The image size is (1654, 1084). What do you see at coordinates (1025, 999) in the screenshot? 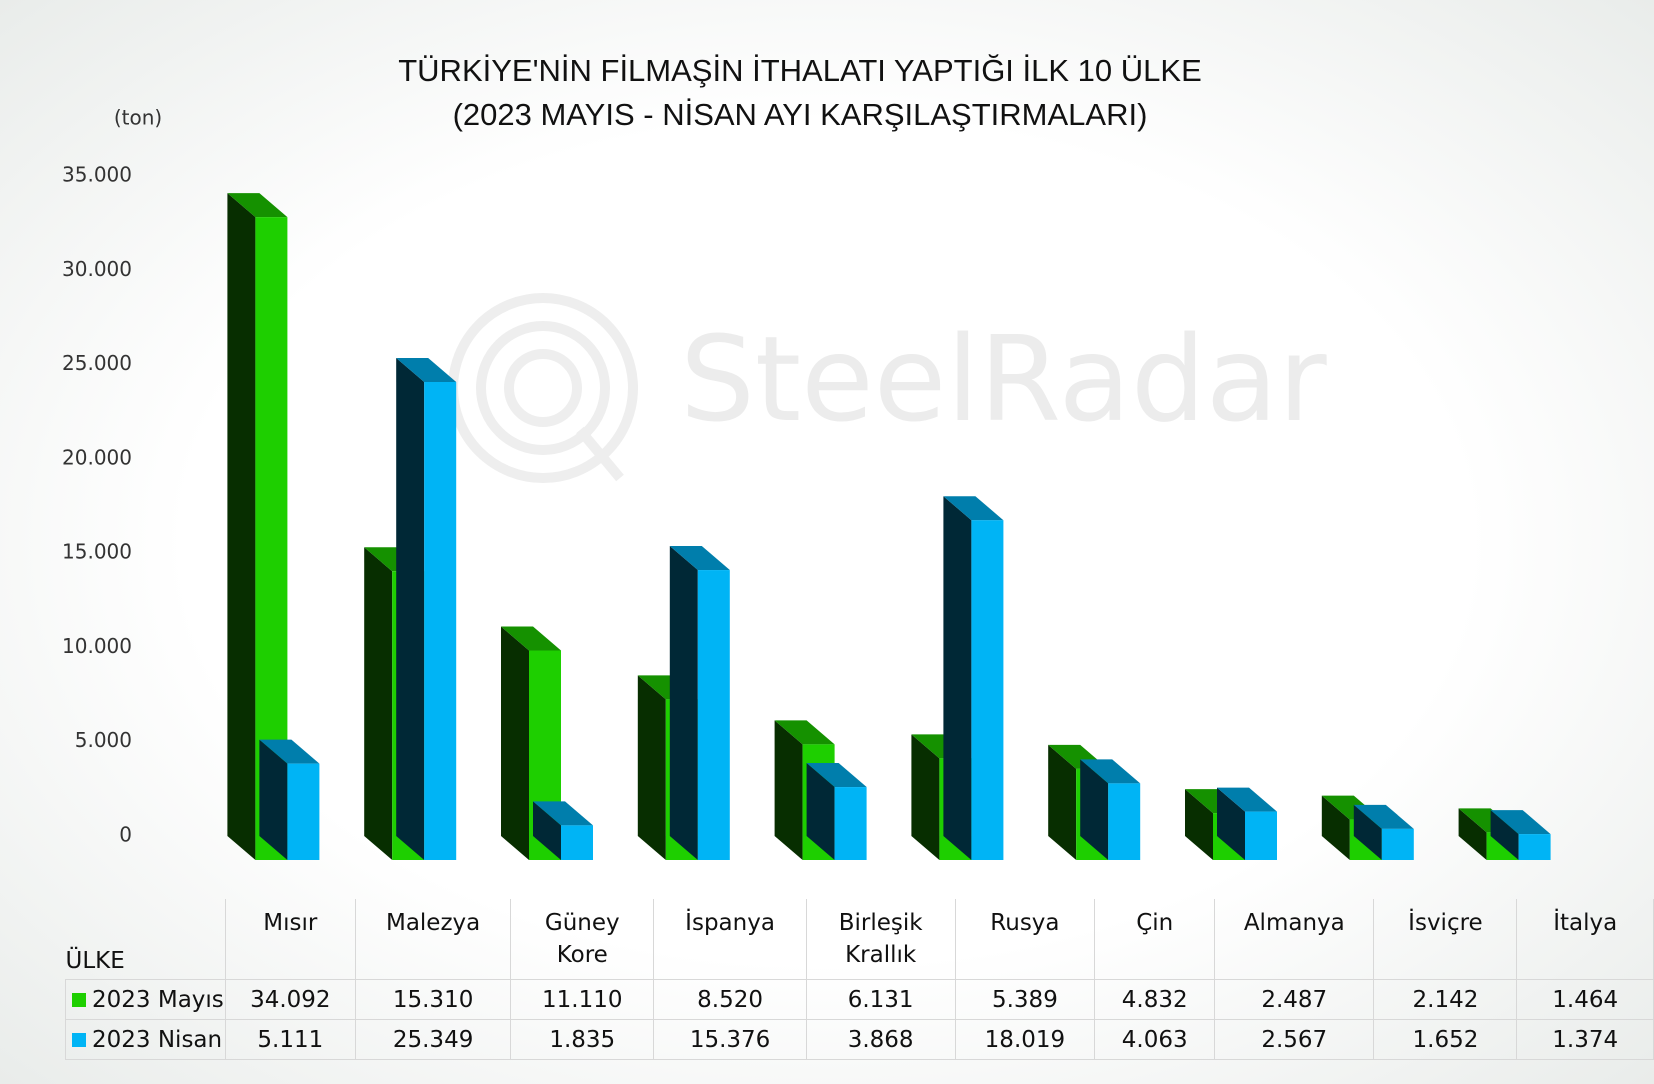
I see `value-label: 5.389` at bounding box center [1025, 999].